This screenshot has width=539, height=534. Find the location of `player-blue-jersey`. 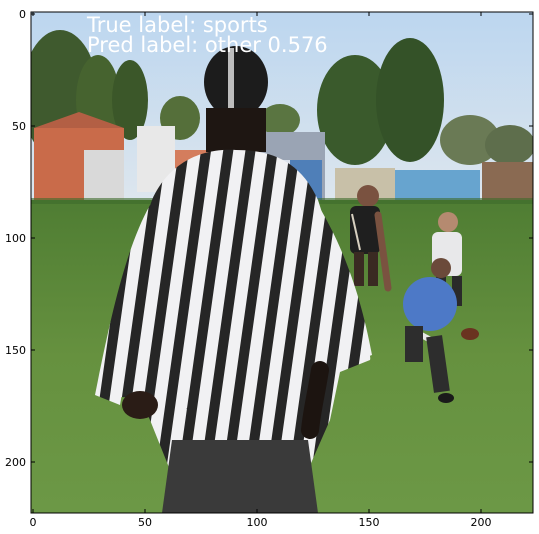

player-blue-jersey is located at coordinates (441, 330).